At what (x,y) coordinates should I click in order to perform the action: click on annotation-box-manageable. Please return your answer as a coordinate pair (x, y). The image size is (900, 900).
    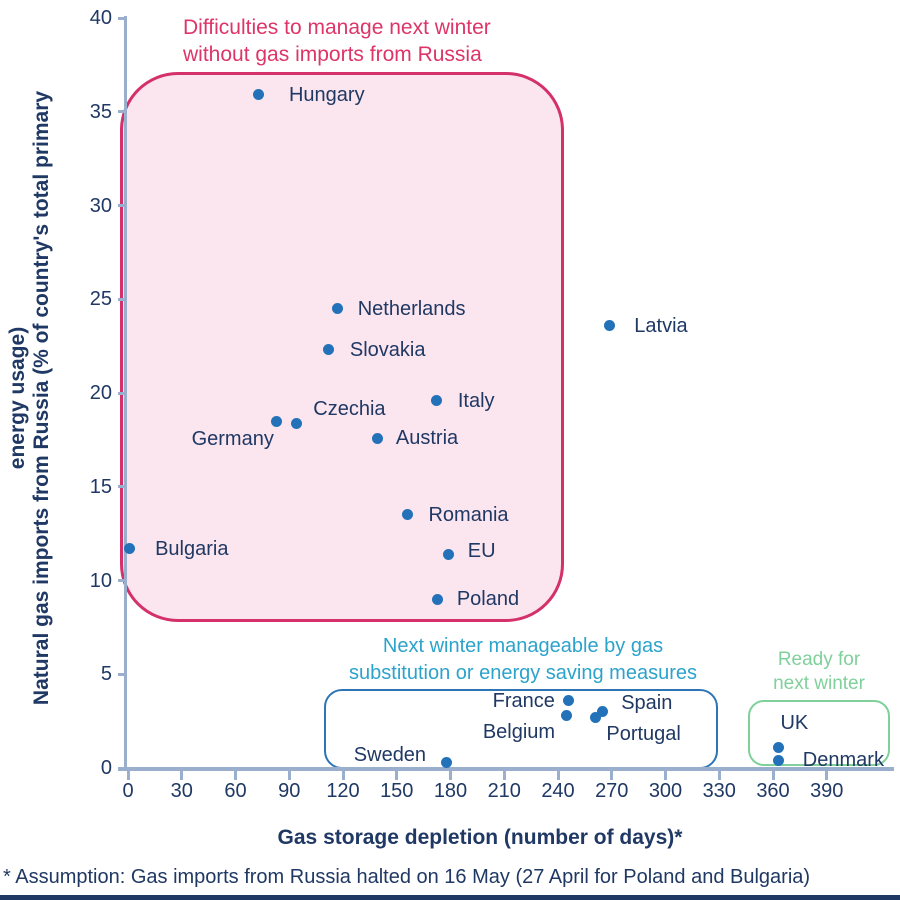
    Looking at the image, I should click on (521, 729).